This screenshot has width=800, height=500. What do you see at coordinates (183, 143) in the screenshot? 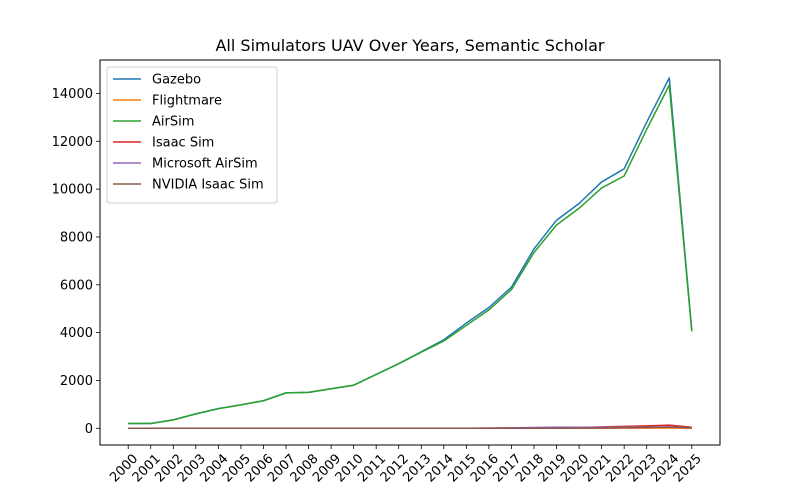
I see `legend-label: Isaac Sim` at bounding box center [183, 143].